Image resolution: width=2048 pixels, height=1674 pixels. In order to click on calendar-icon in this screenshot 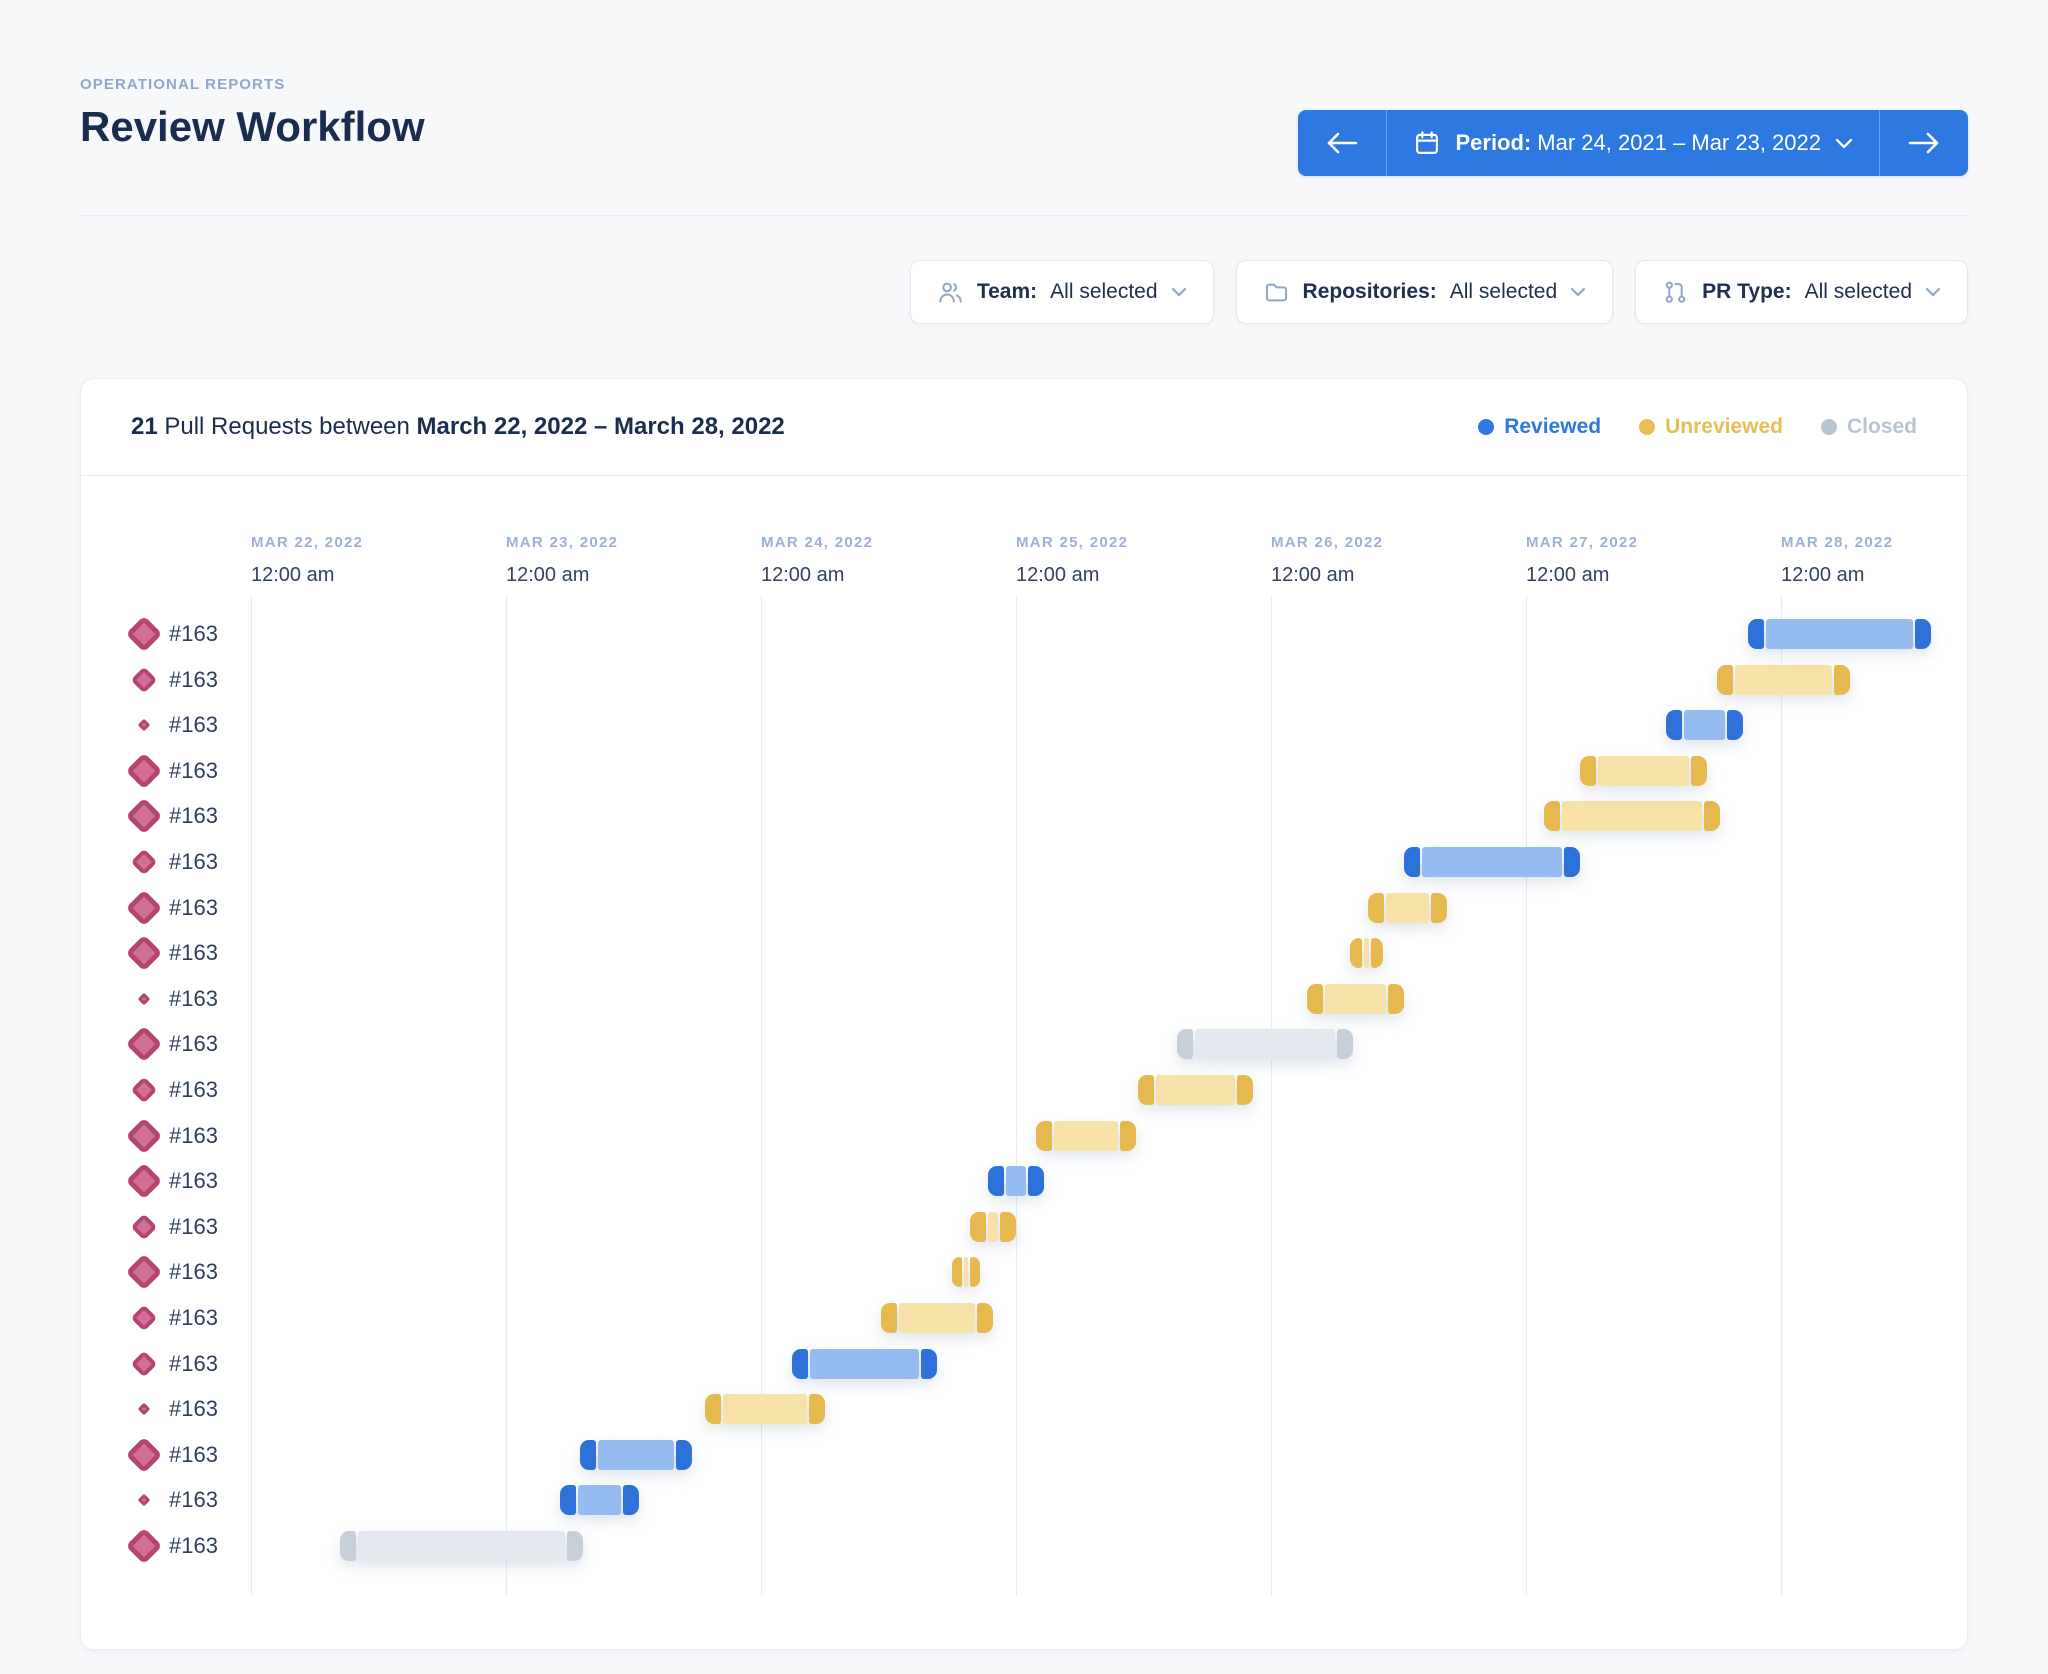, I will do `click(1427, 143)`.